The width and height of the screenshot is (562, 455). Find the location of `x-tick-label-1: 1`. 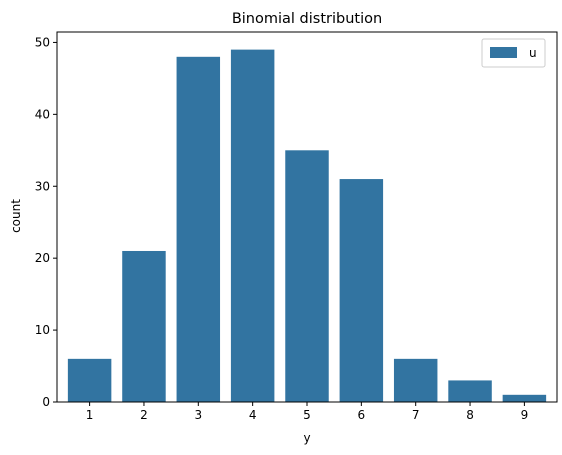

x-tick-label-1: 1 is located at coordinates (90, 415).